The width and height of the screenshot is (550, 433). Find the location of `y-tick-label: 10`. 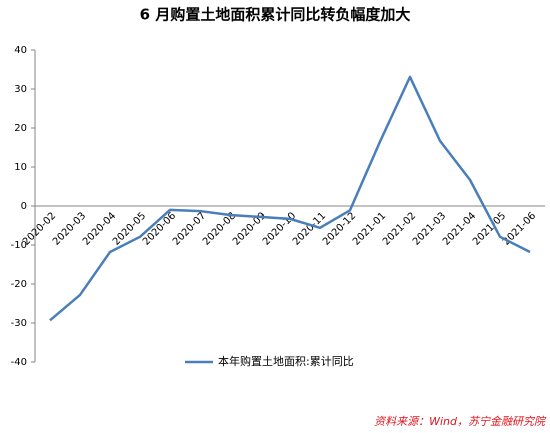

y-tick-label: 10 is located at coordinates (20, 167).